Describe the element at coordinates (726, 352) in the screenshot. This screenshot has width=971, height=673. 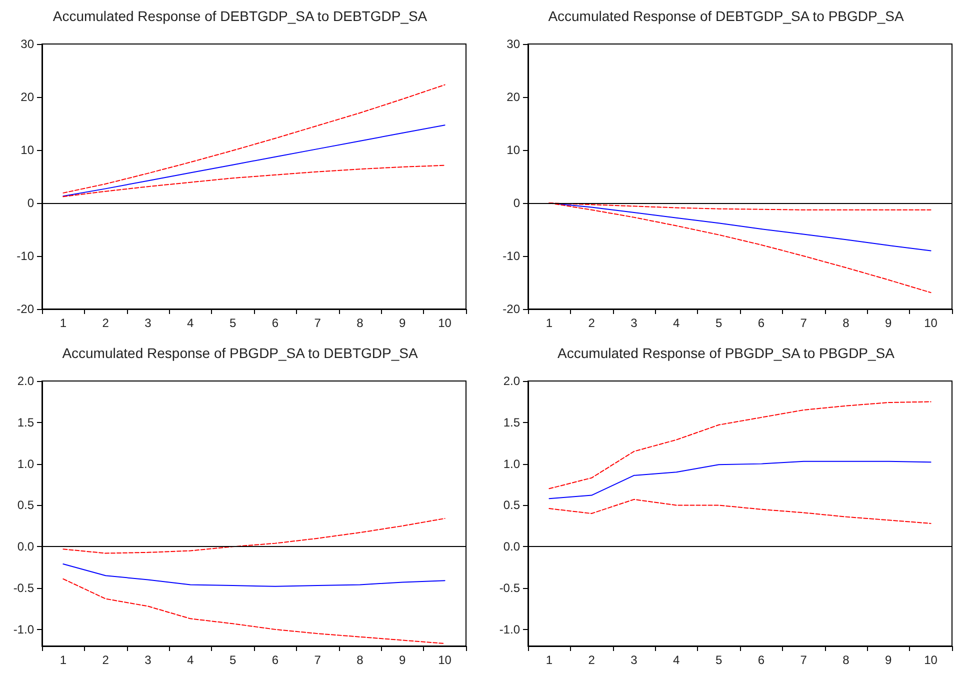
I see `chart-title: Accumulated Response of PBGDP_SA to PBGDP_SA` at that location.